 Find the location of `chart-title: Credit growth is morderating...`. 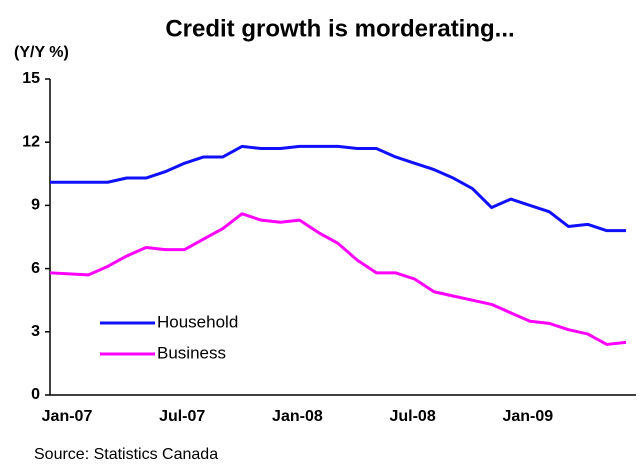

chart-title: Credit growth is morderating... is located at coordinates (339, 28).